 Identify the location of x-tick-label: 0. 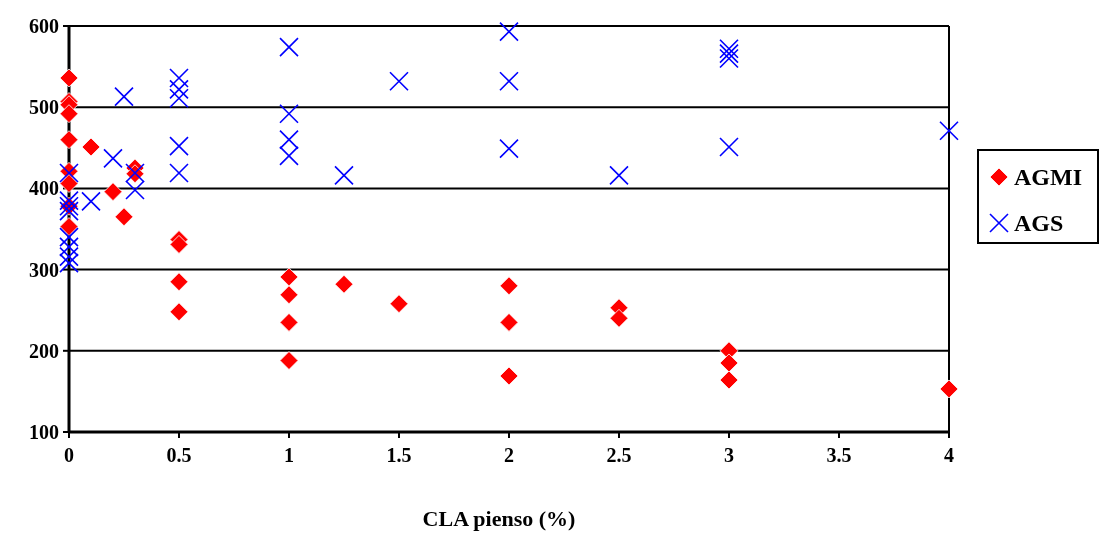
(69, 455).